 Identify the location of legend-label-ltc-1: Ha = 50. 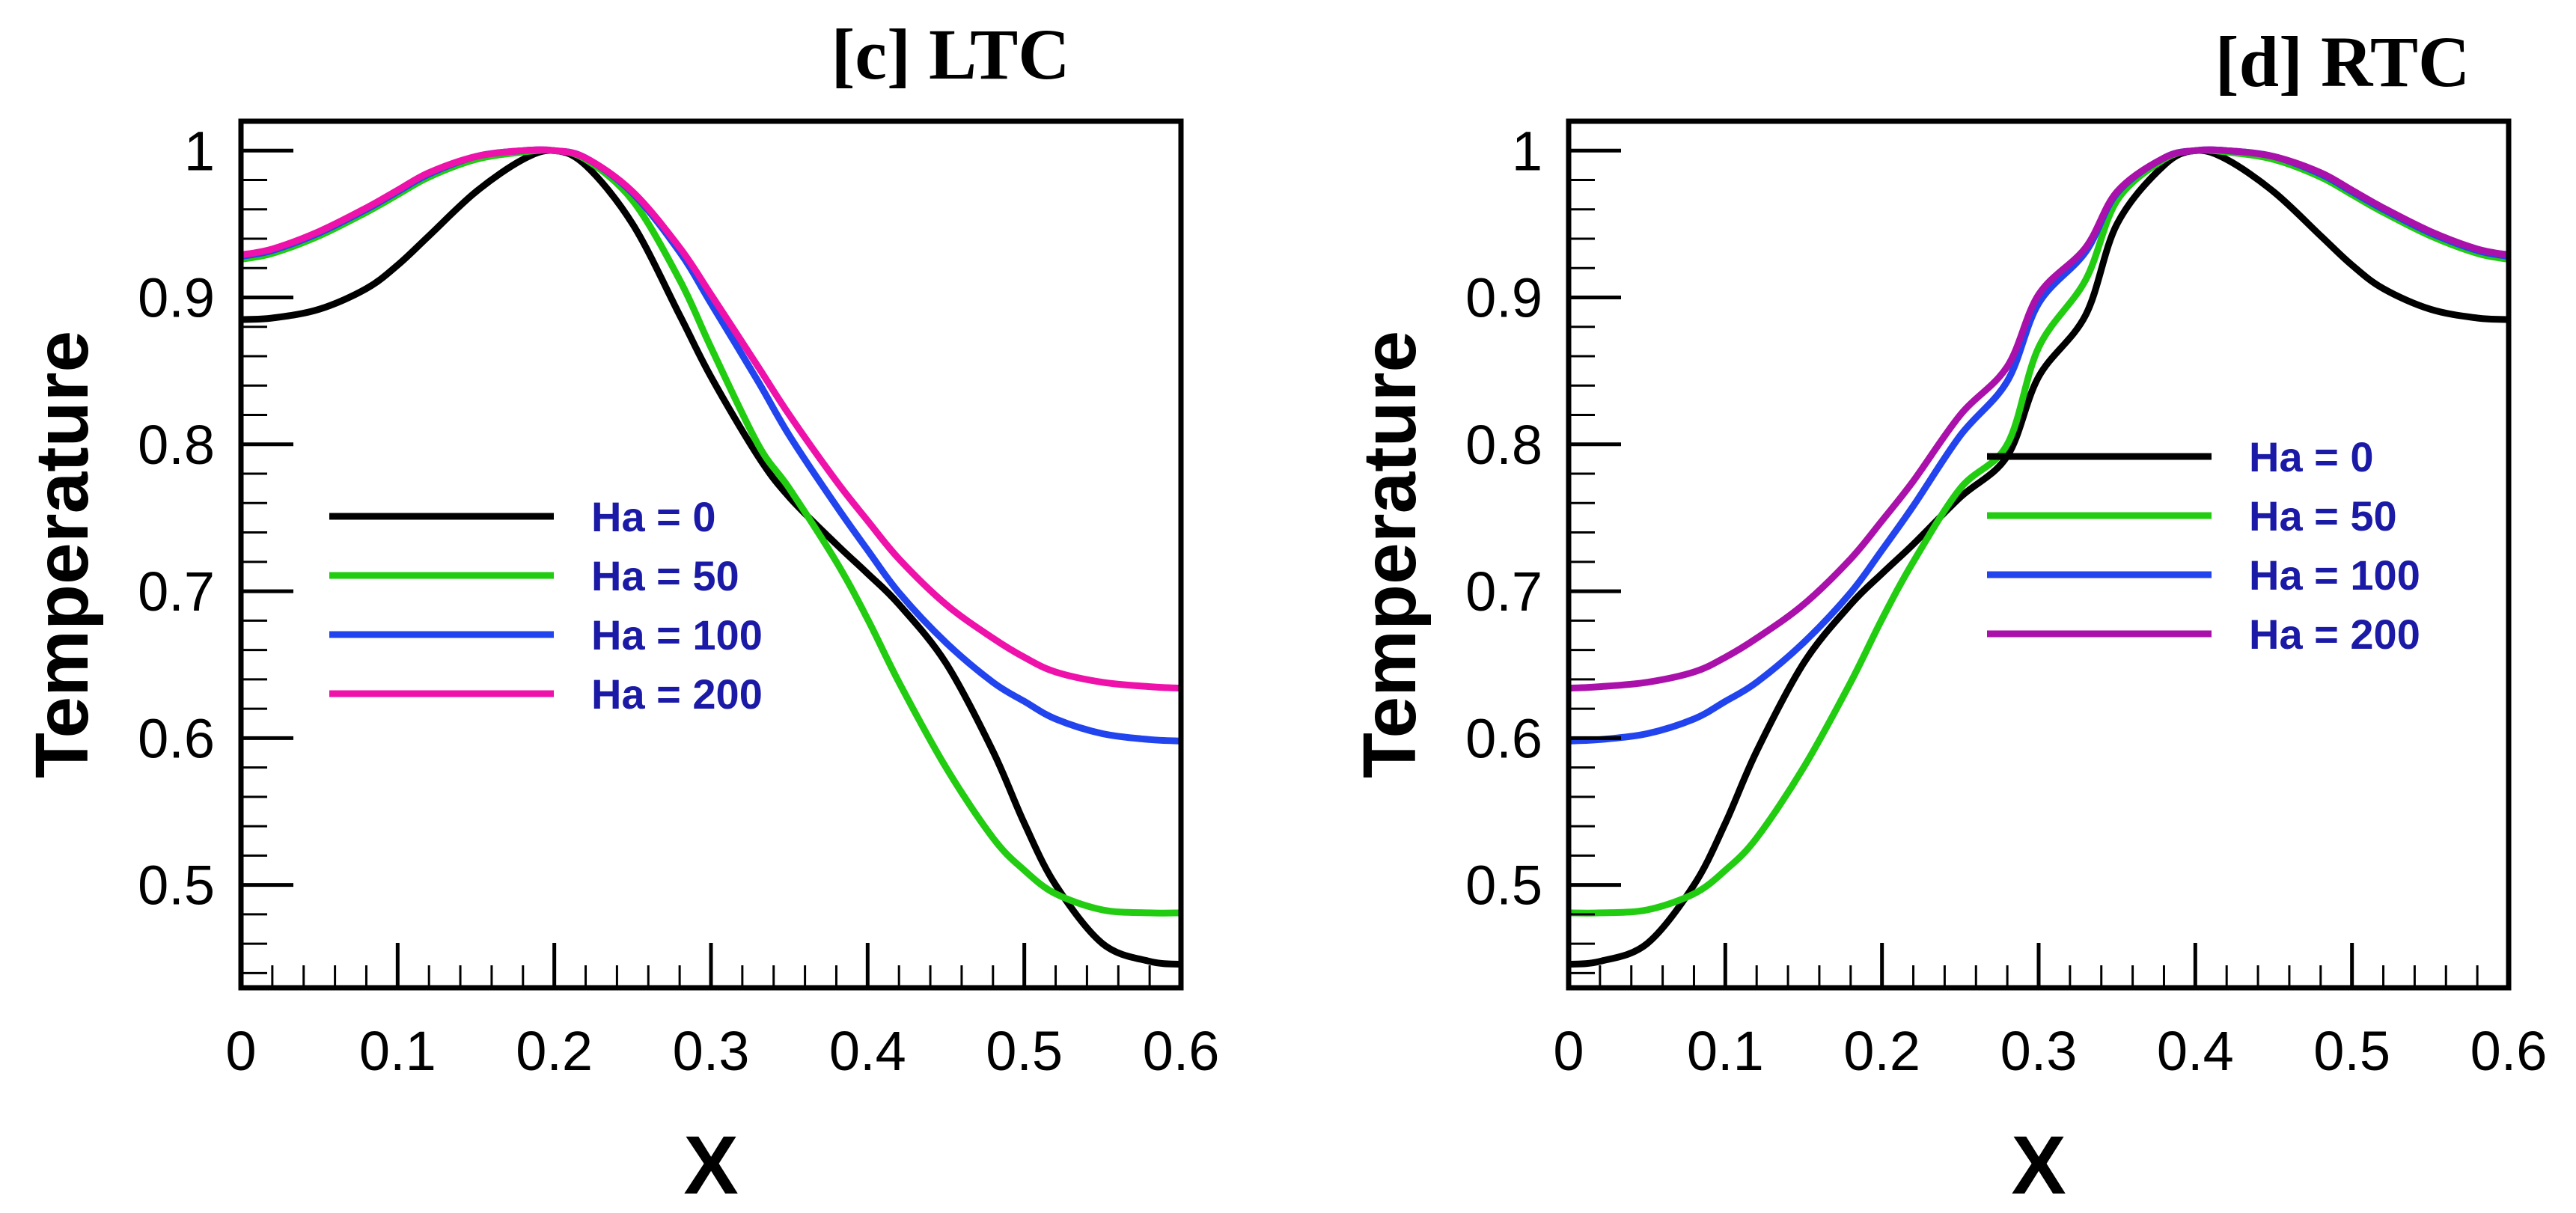
(665, 575).